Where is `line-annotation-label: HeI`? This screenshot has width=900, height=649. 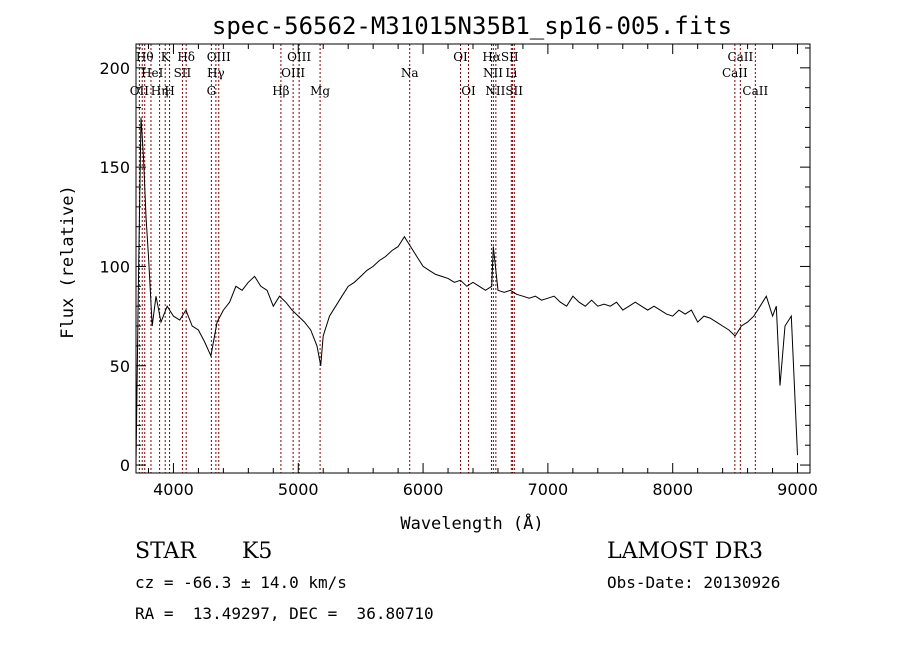
line-annotation-label: HeI is located at coordinates (152, 73).